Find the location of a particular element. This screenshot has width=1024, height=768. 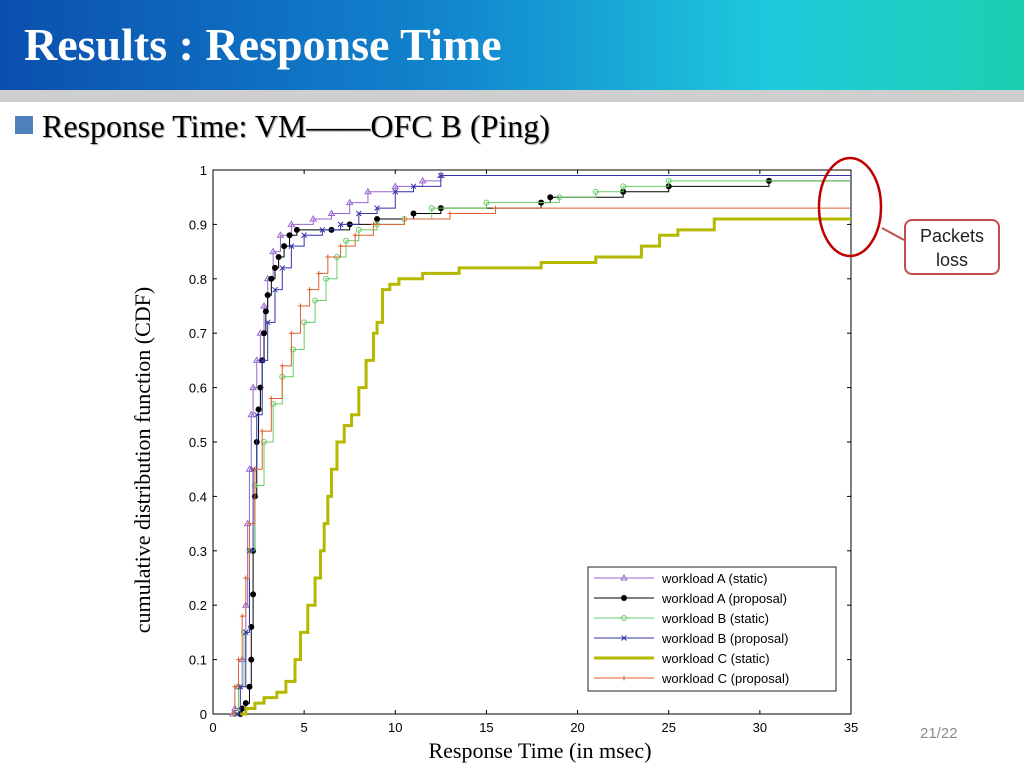

packet-loss-highlight is located at coordinates (850, 207).